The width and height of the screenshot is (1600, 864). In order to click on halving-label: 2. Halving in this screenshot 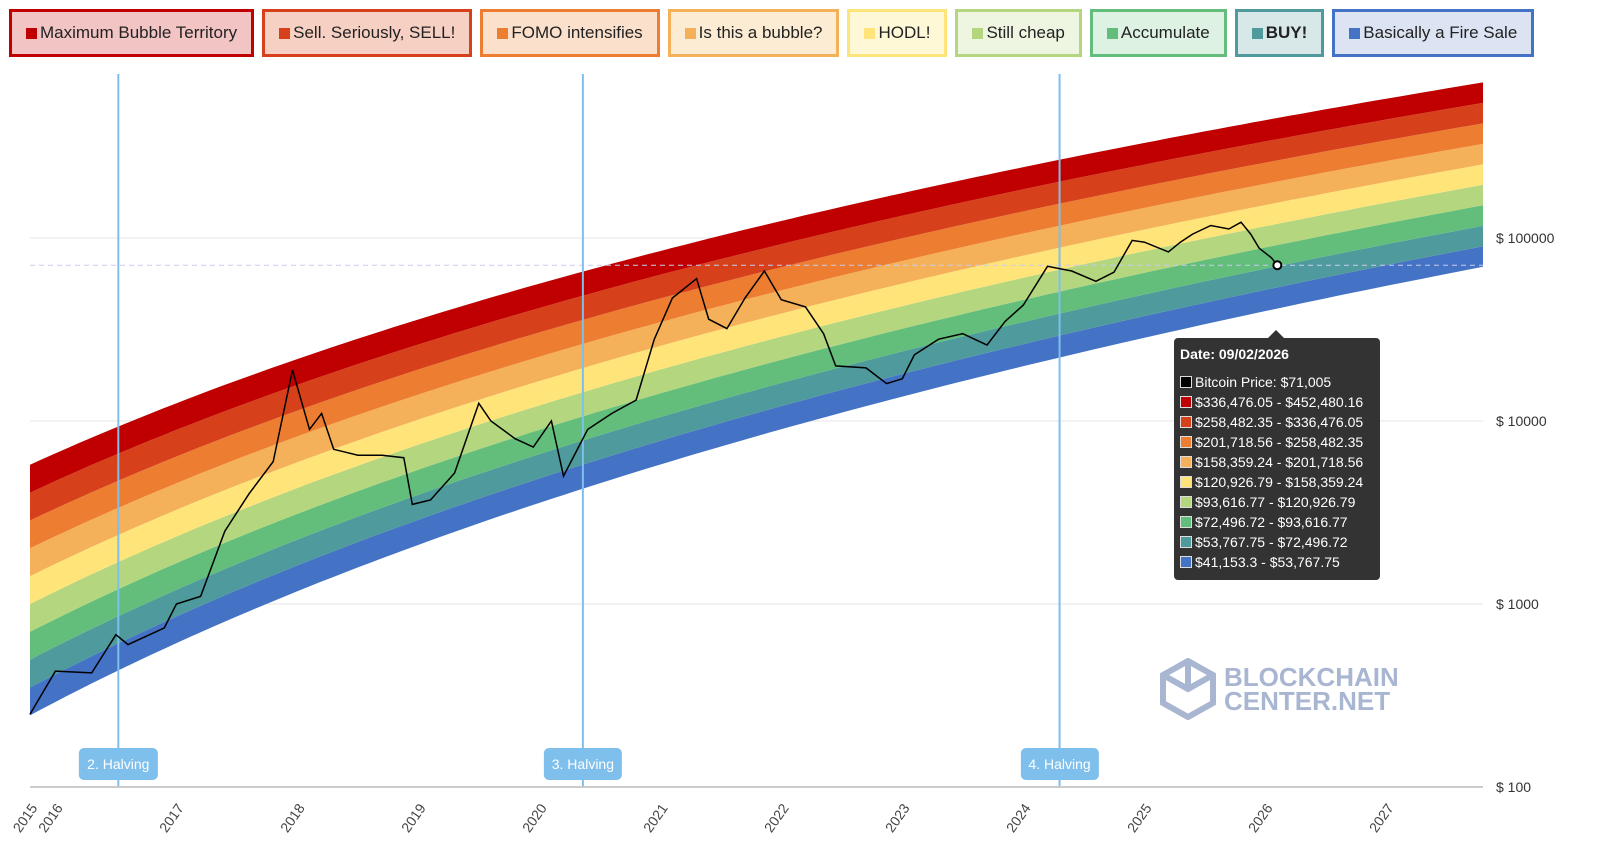, I will do `click(118, 764)`.